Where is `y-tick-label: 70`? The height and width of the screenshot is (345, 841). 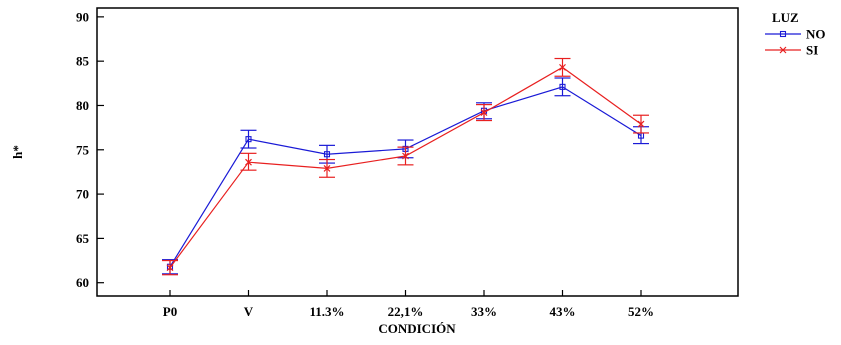 y-tick-label: 70 is located at coordinates (82, 194).